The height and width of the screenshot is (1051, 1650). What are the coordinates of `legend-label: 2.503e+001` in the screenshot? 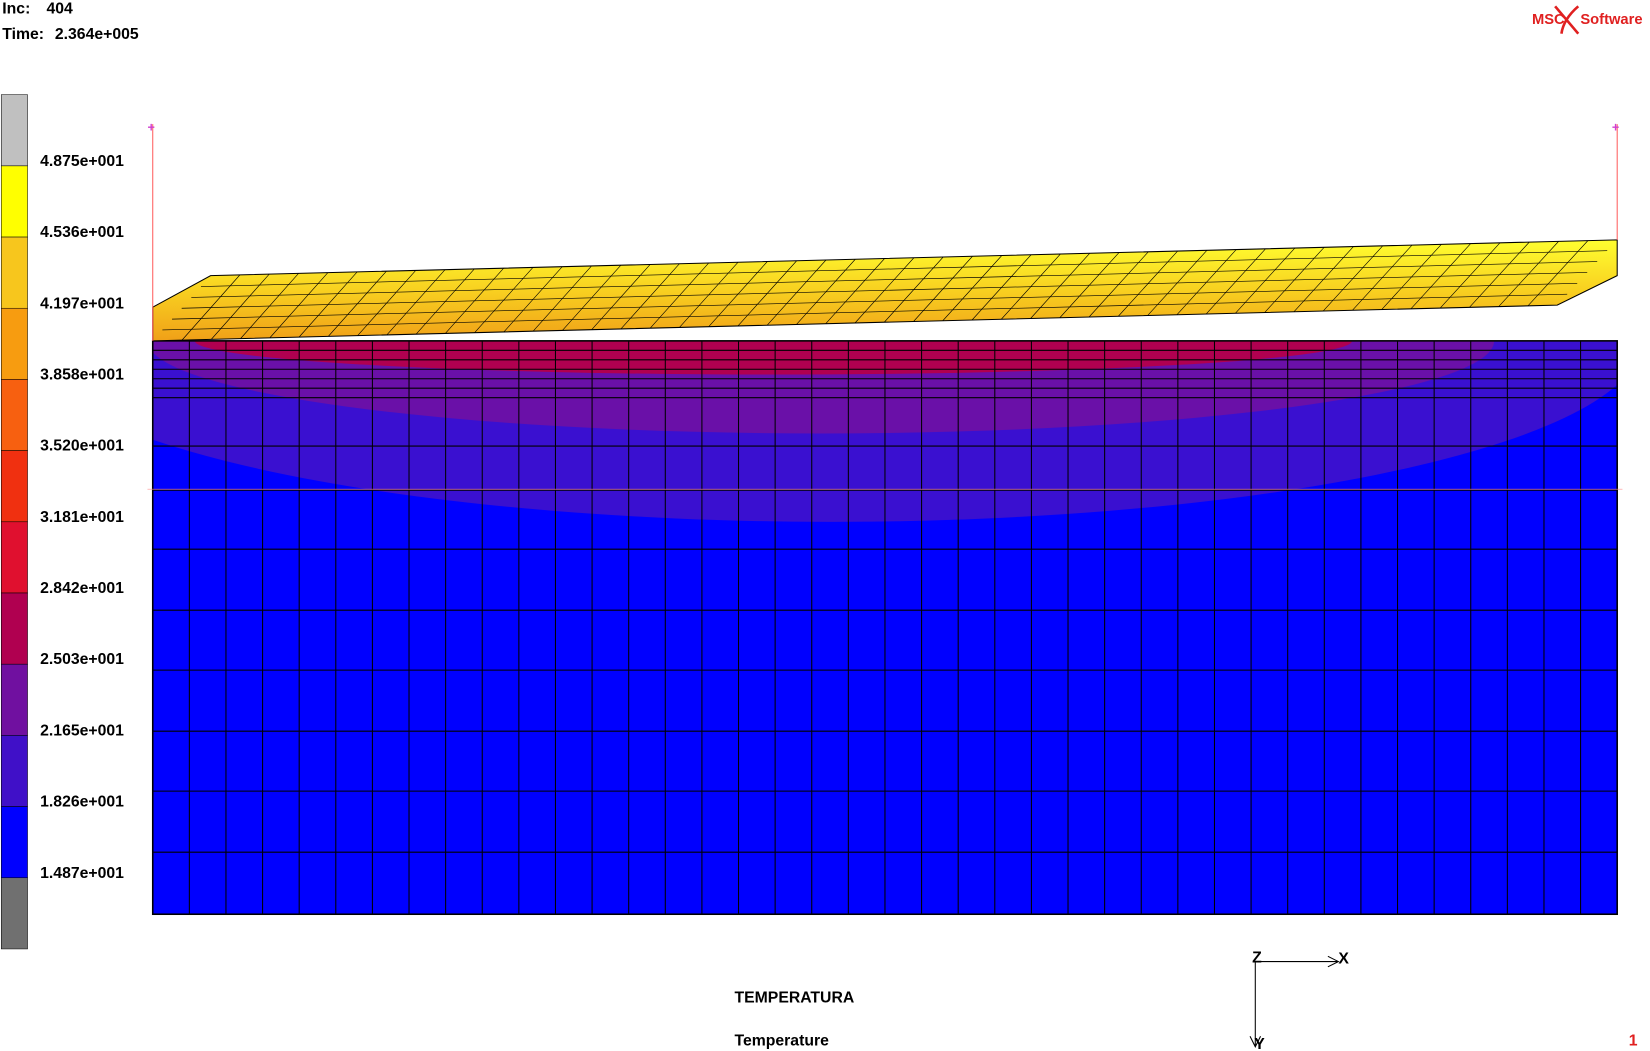 It's located at (82, 659).